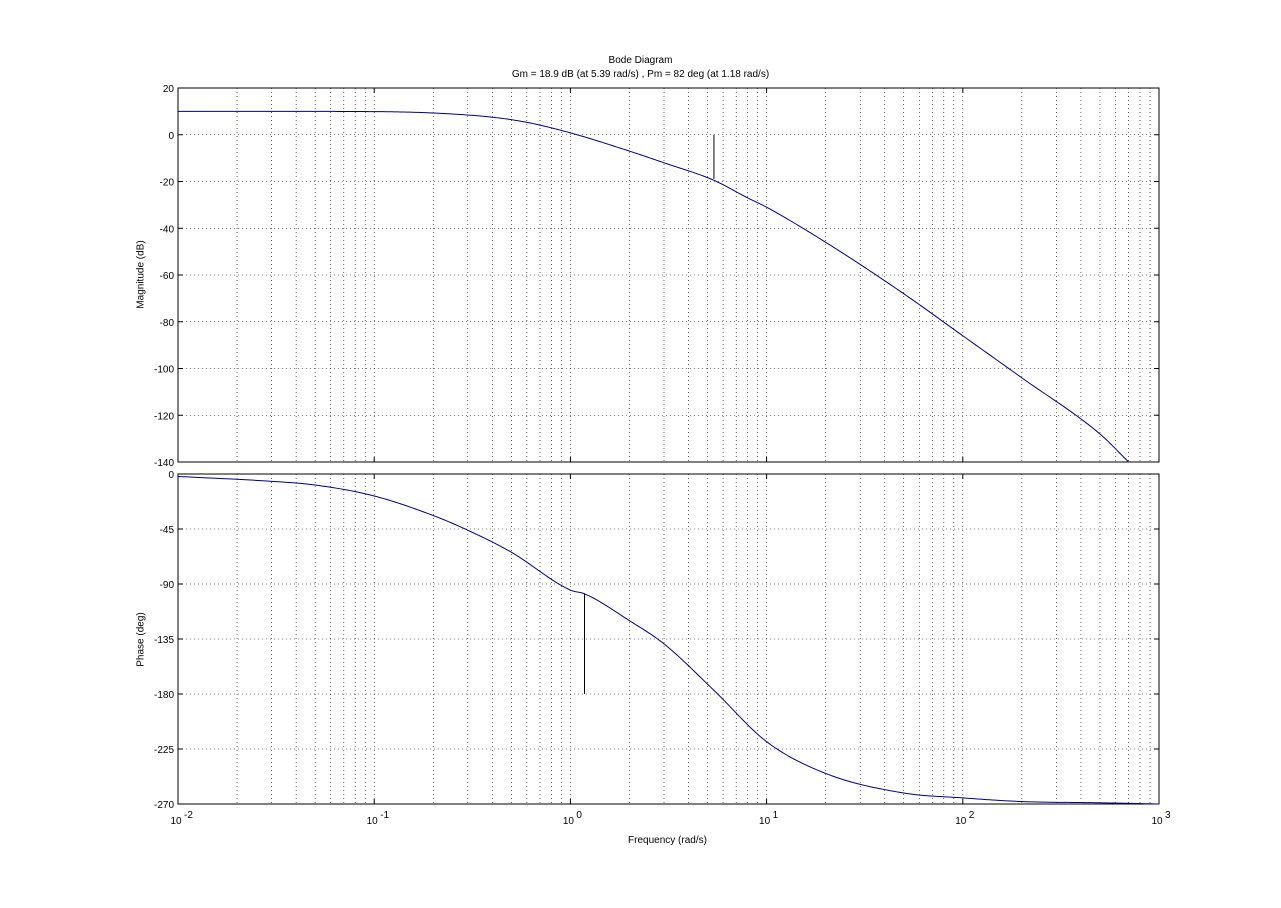 The width and height of the screenshot is (1281, 908). Describe the element at coordinates (1168, 815) in the screenshot. I see `x-tick-label-exponent: 3` at that location.